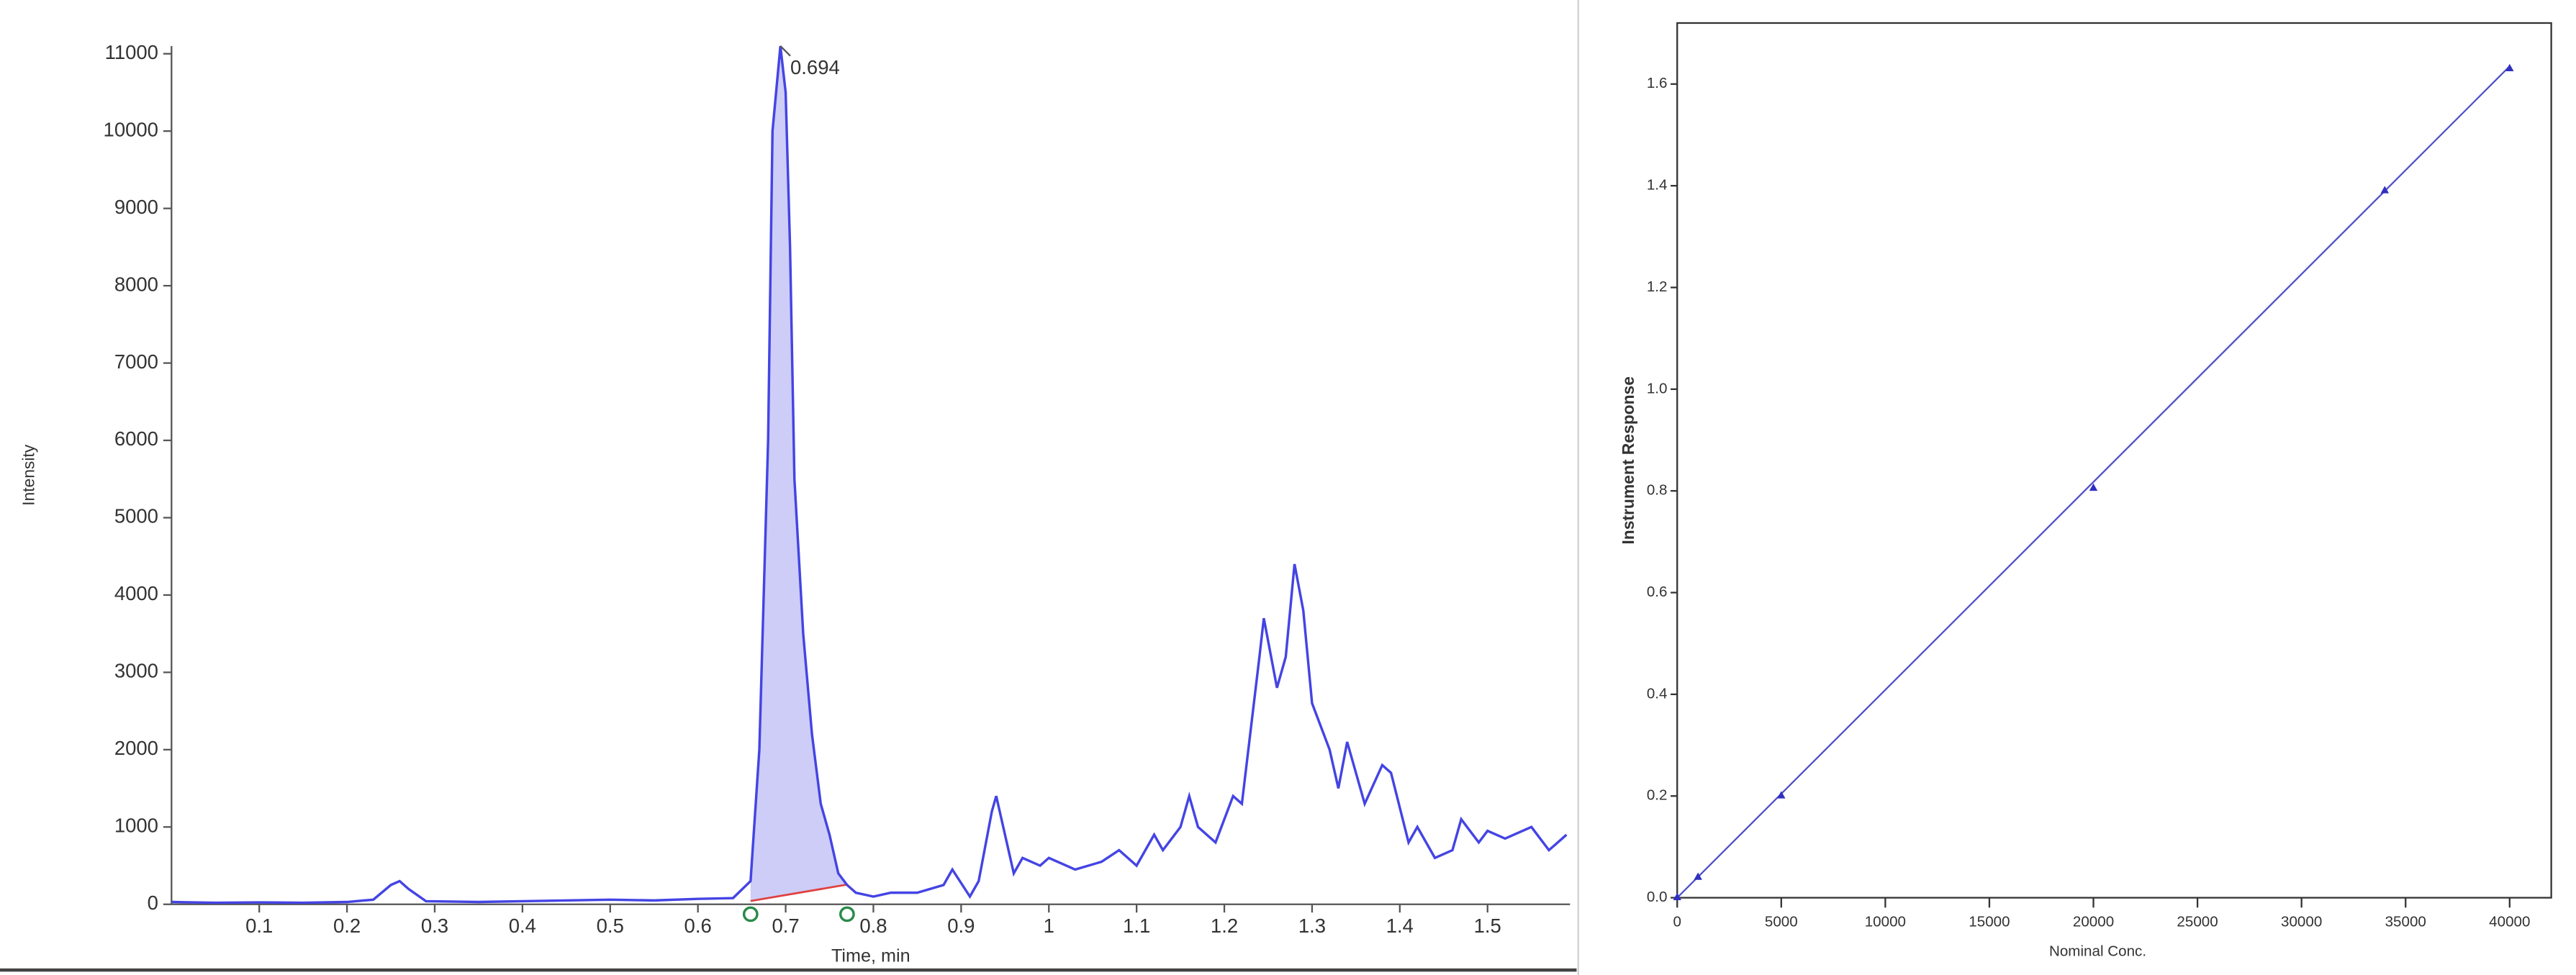  I want to click on y-tick-label: 10000, so click(131, 129).